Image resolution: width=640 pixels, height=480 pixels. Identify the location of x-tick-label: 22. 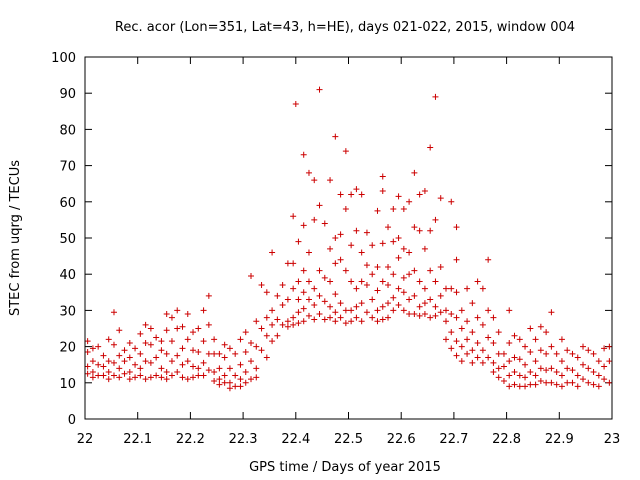
(85, 439).